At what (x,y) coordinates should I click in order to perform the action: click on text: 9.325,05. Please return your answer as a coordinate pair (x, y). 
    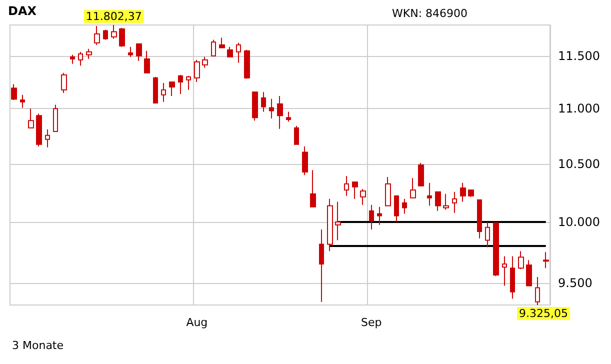
    Looking at the image, I should click on (543, 313).